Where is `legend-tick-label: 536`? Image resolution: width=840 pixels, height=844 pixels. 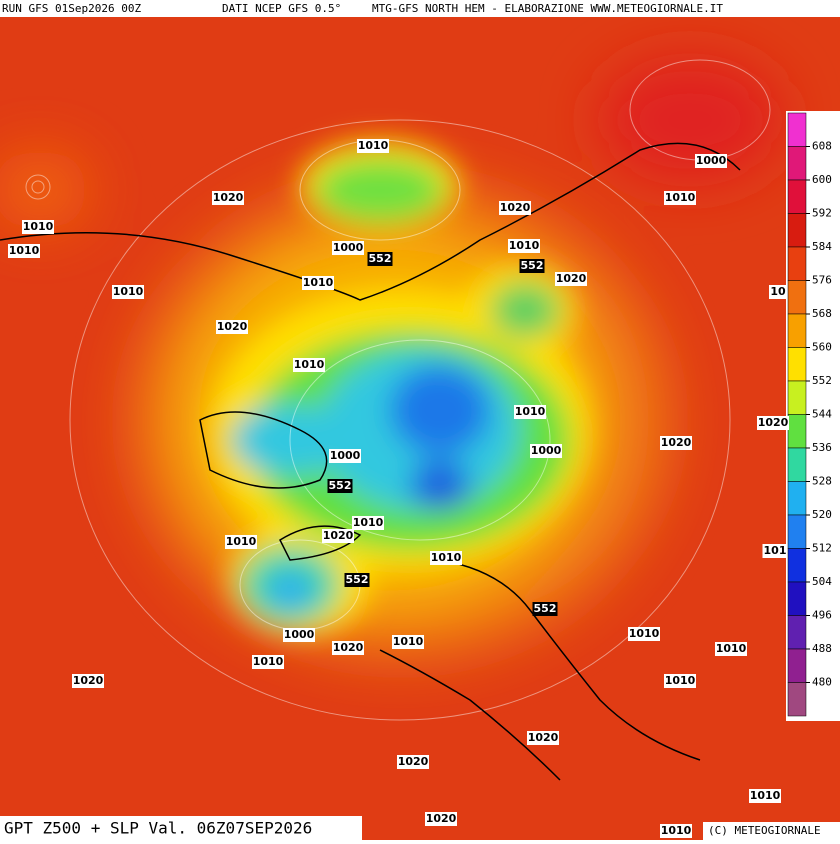
legend-tick-label: 536 is located at coordinates (822, 447).